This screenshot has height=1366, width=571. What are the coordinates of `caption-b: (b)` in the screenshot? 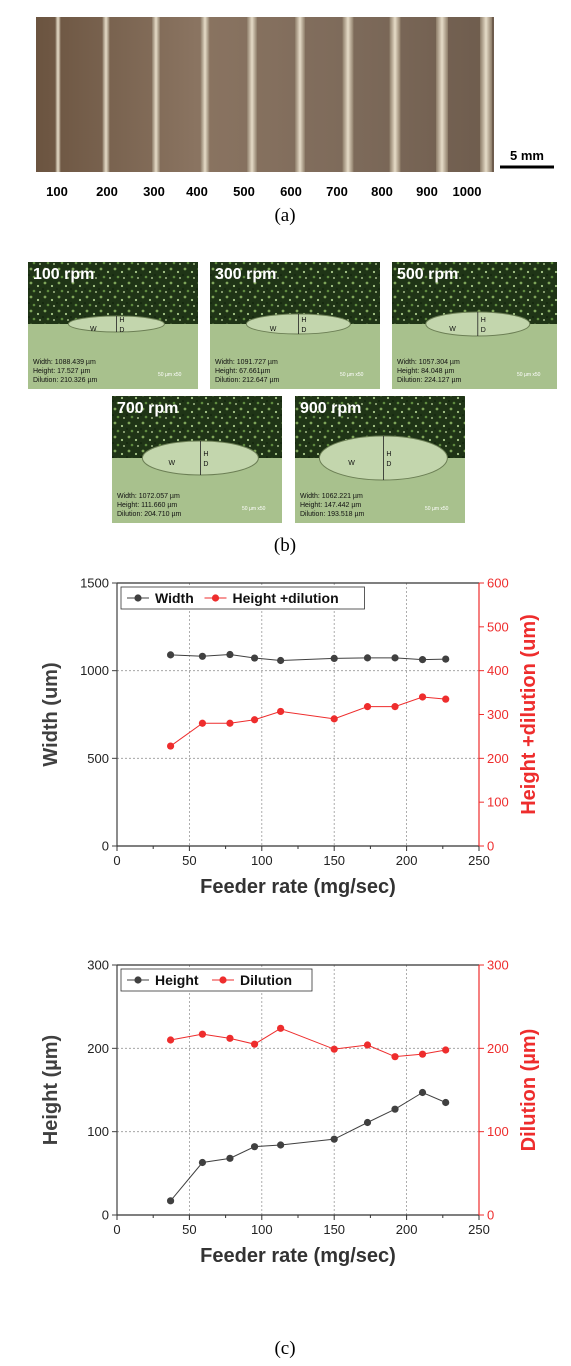 It's located at (285, 545).